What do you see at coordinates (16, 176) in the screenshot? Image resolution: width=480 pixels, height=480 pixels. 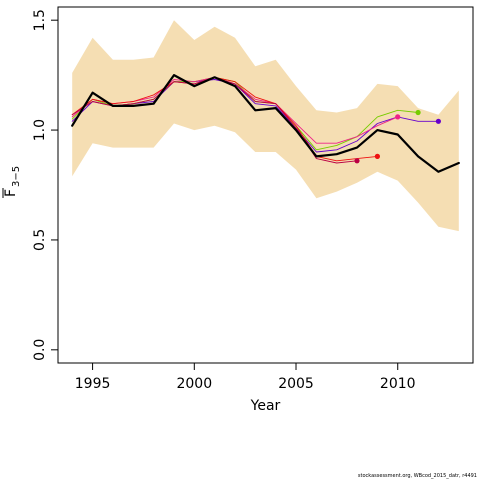 I see `y-axis-label-subscript: 3−5` at bounding box center [16, 176].